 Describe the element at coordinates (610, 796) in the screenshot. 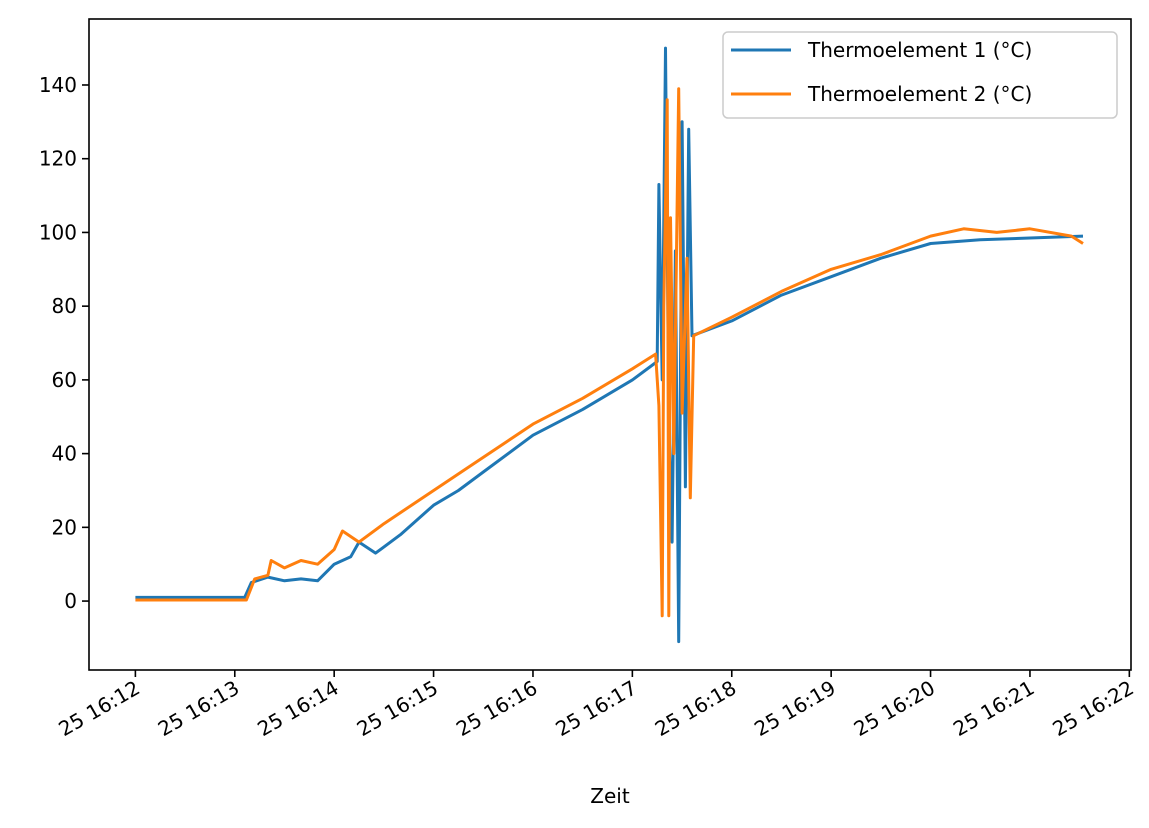

I see `x-axis-label: Zeit` at that location.